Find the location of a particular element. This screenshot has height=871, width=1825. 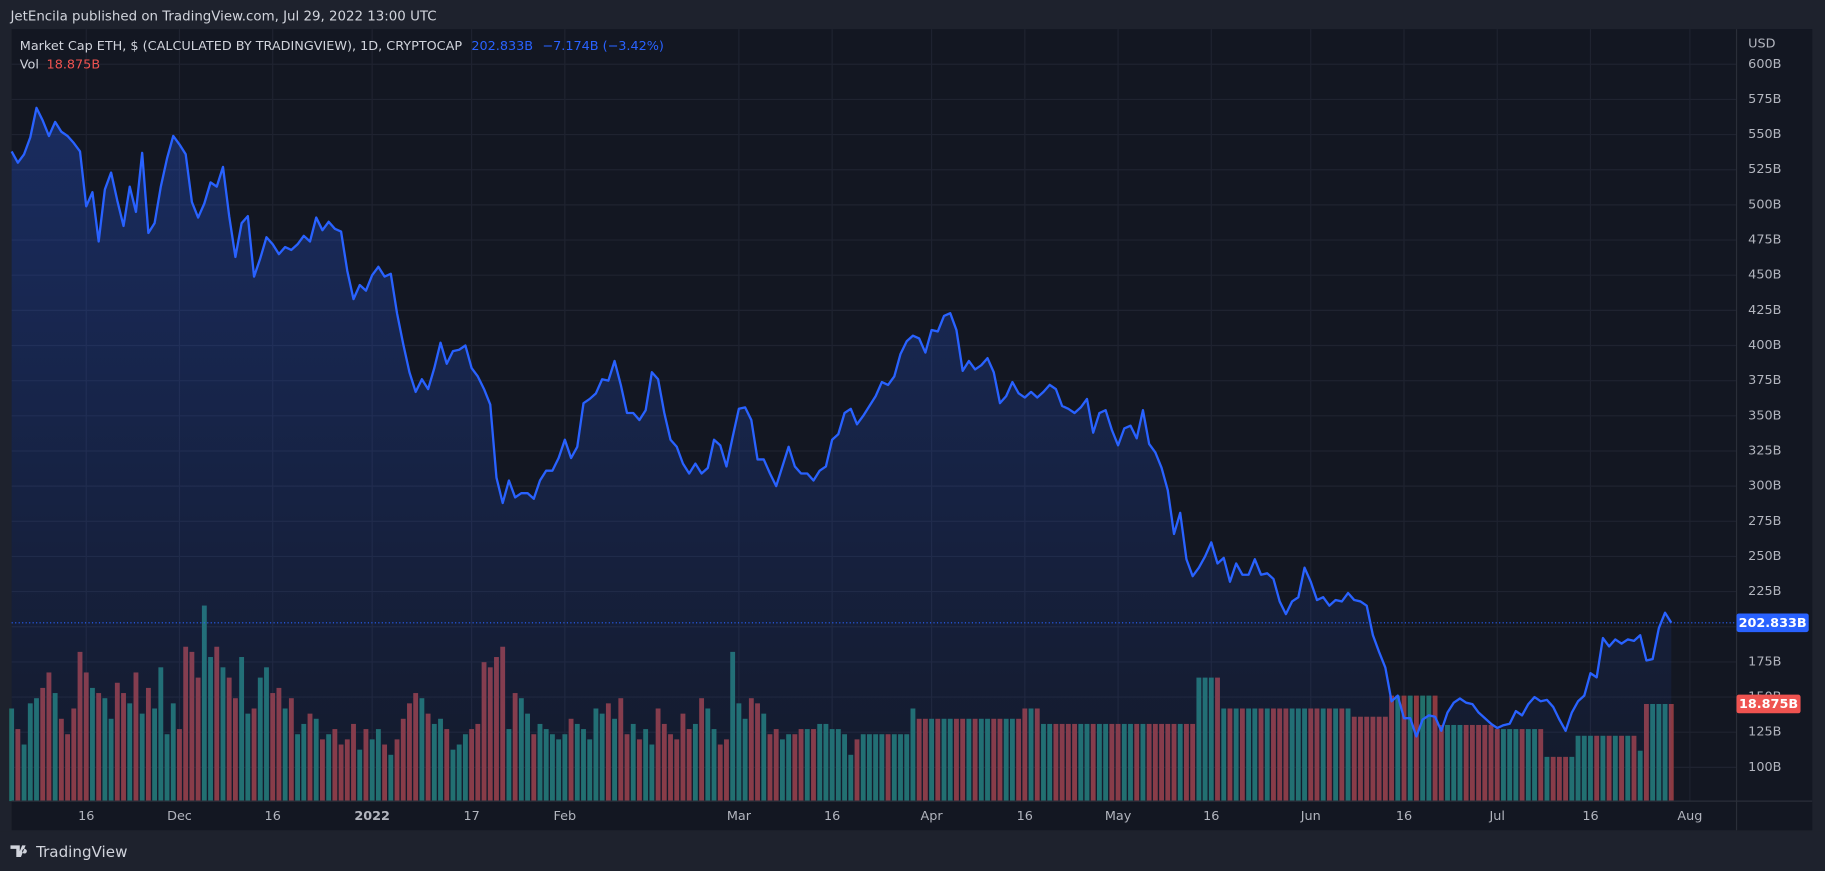

y-tick-label: 550B is located at coordinates (1764, 134).